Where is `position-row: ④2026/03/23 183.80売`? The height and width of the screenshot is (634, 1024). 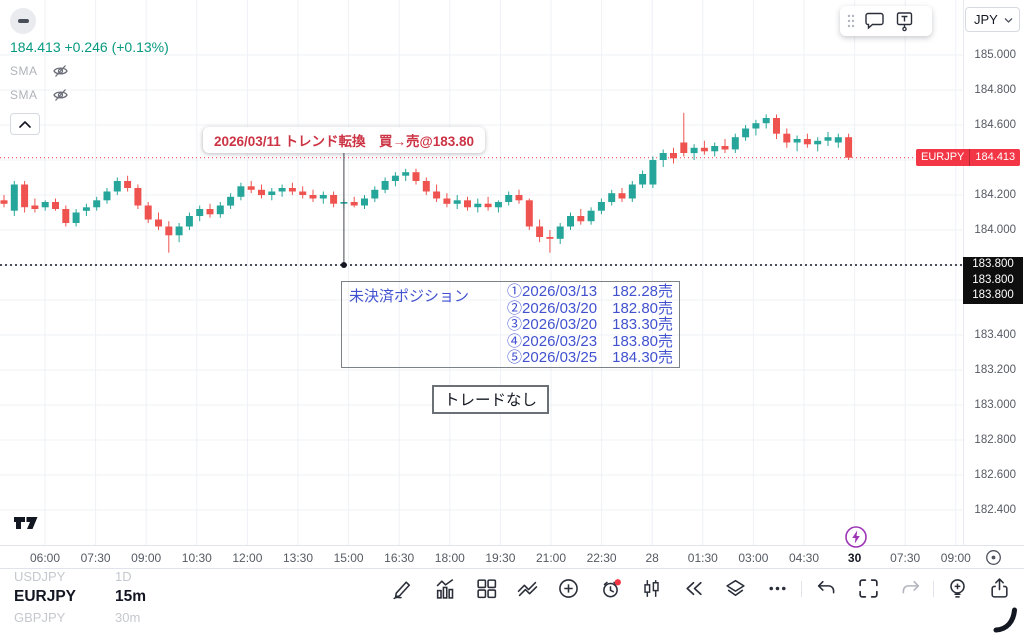 position-row: ④2026/03/23 183.80売 is located at coordinates (590, 341).